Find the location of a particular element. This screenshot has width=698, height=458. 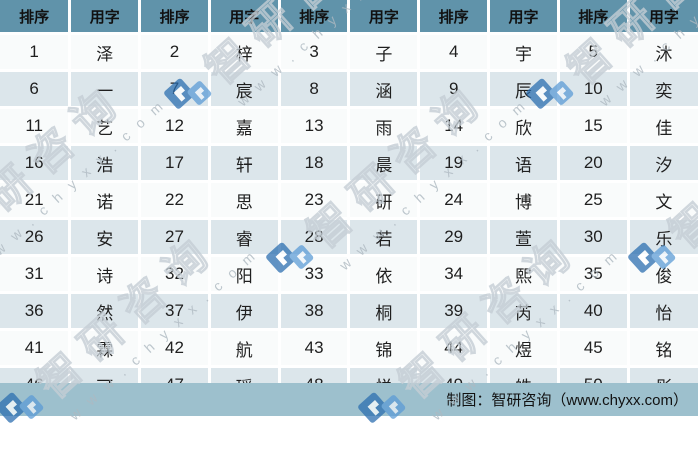

rank-cell: 22 is located at coordinates (175, 200).